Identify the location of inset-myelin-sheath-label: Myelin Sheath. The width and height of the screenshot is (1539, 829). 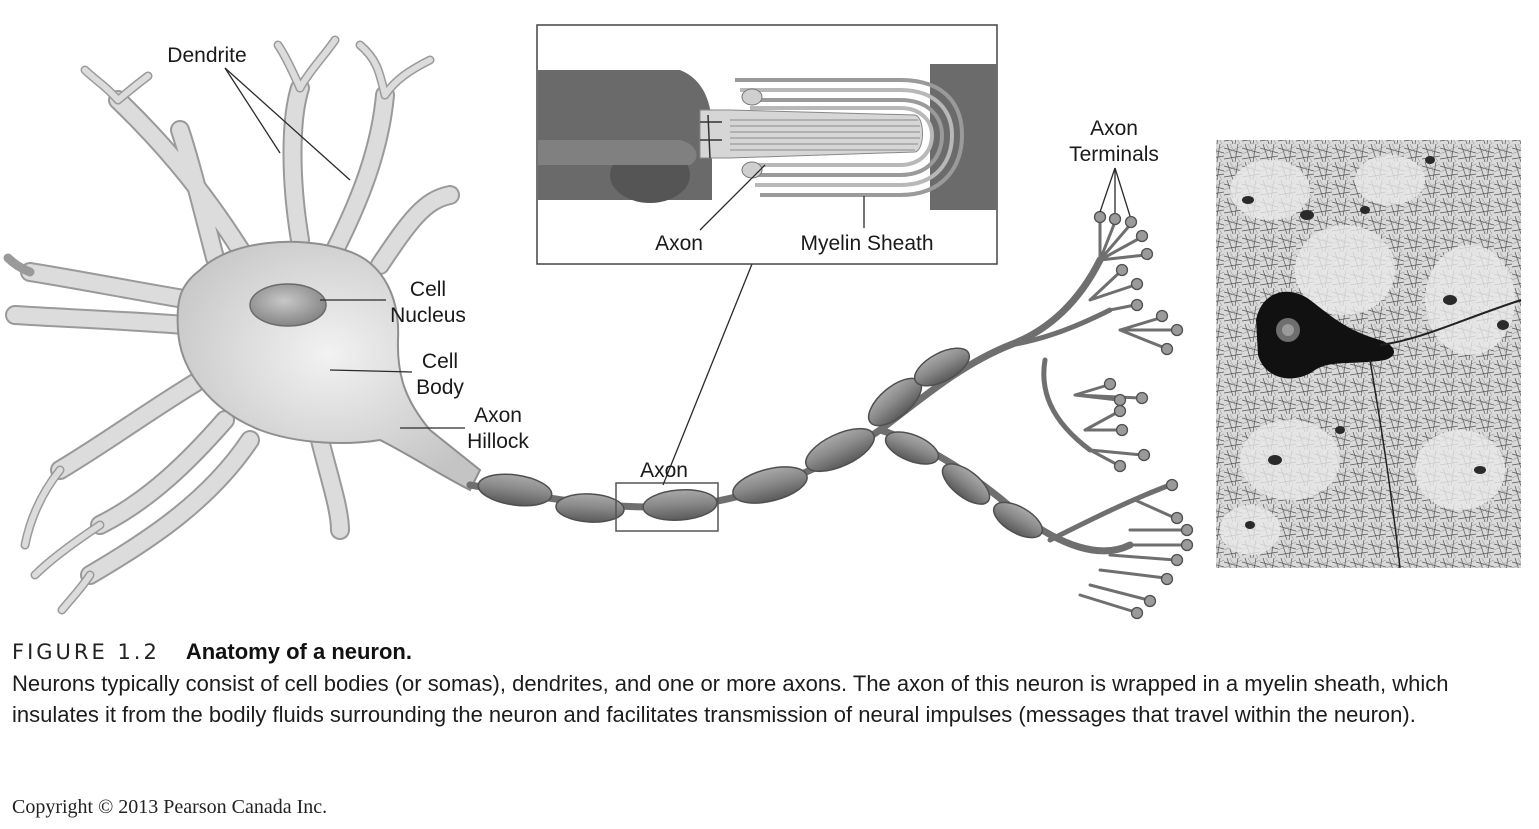
(866, 243).